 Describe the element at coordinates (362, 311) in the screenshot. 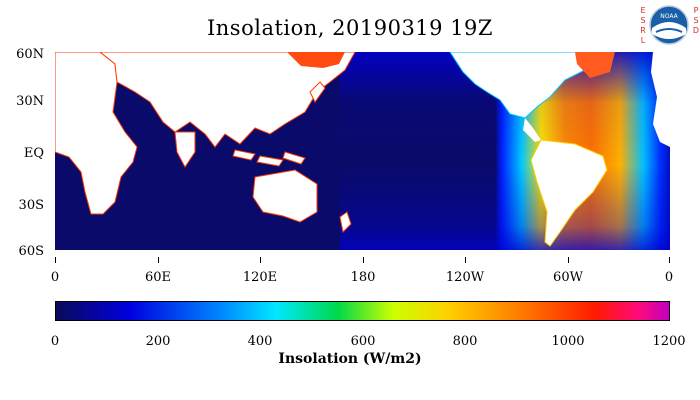

I see `colorbar` at that location.